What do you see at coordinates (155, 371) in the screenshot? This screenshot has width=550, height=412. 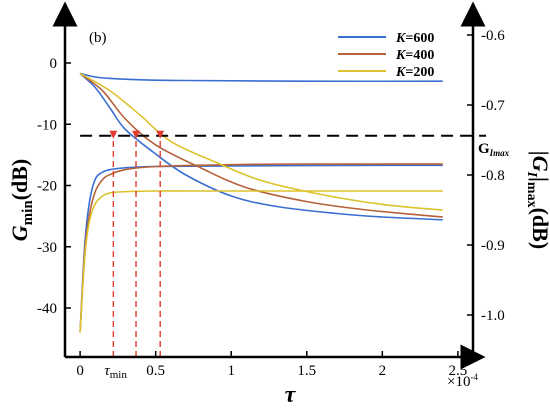 I see `x-tick-label-1: 0.5` at bounding box center [155, 371].